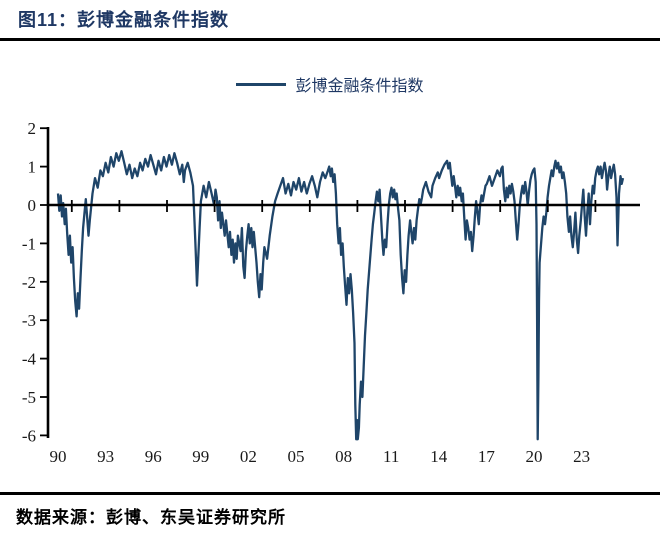  What do you see at coordinates (439, 456) in the screenshot?
I see `svg-text: 14` at bounding box center [439, 456].